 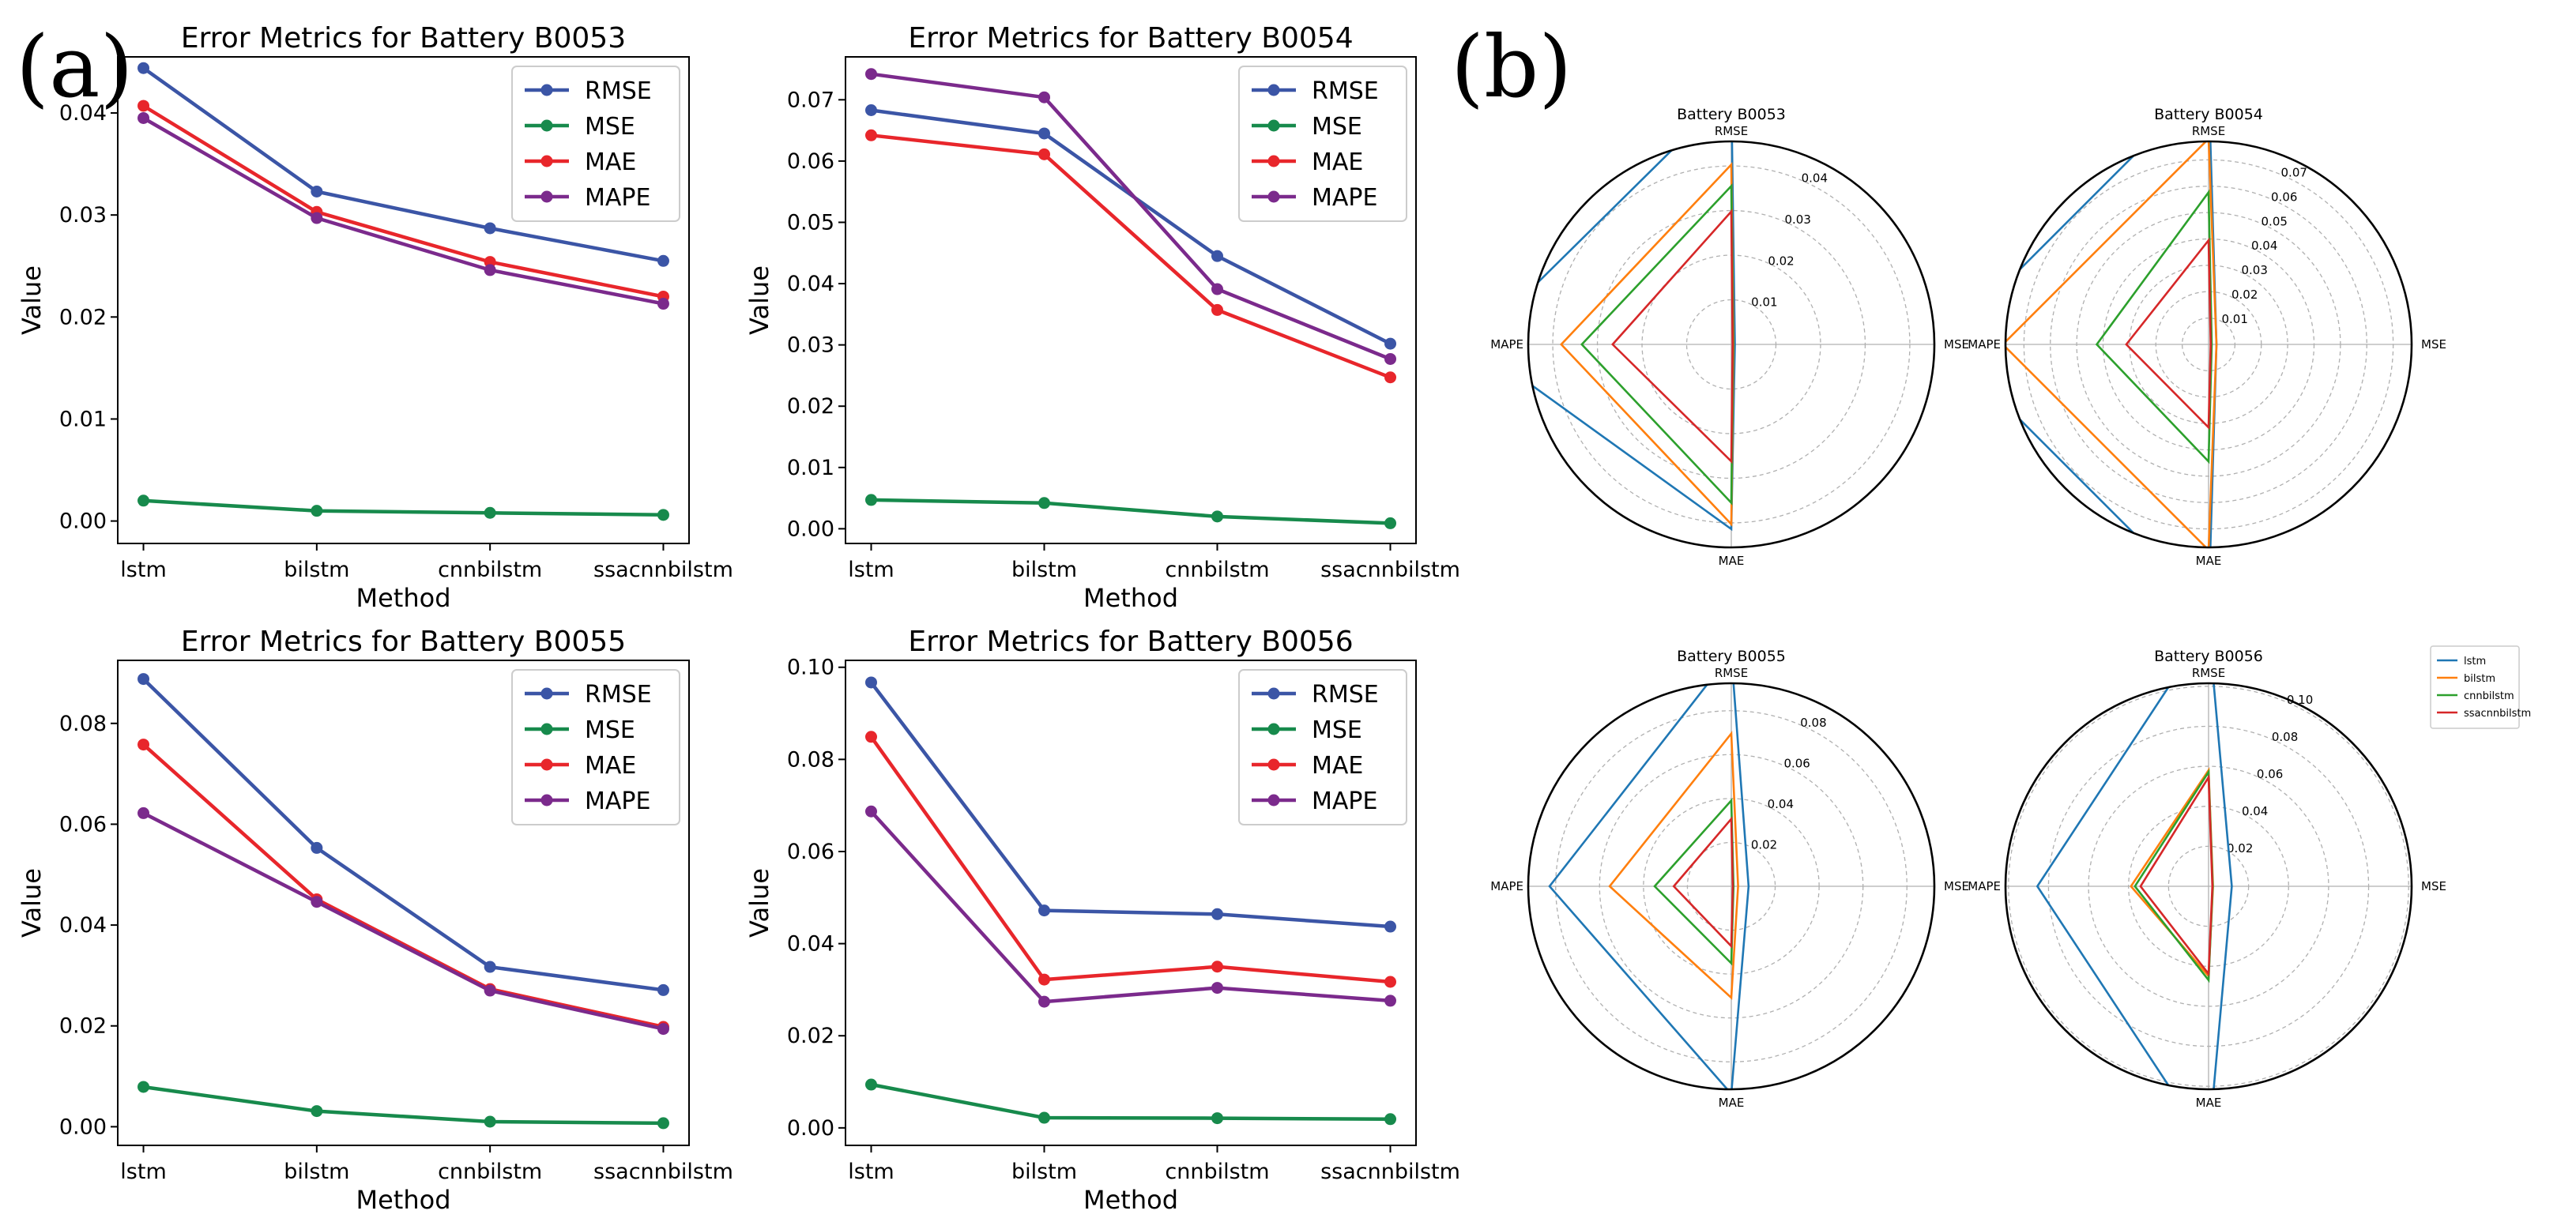 I want to click on y-axis-label: Value, so click(x=759, y=903).